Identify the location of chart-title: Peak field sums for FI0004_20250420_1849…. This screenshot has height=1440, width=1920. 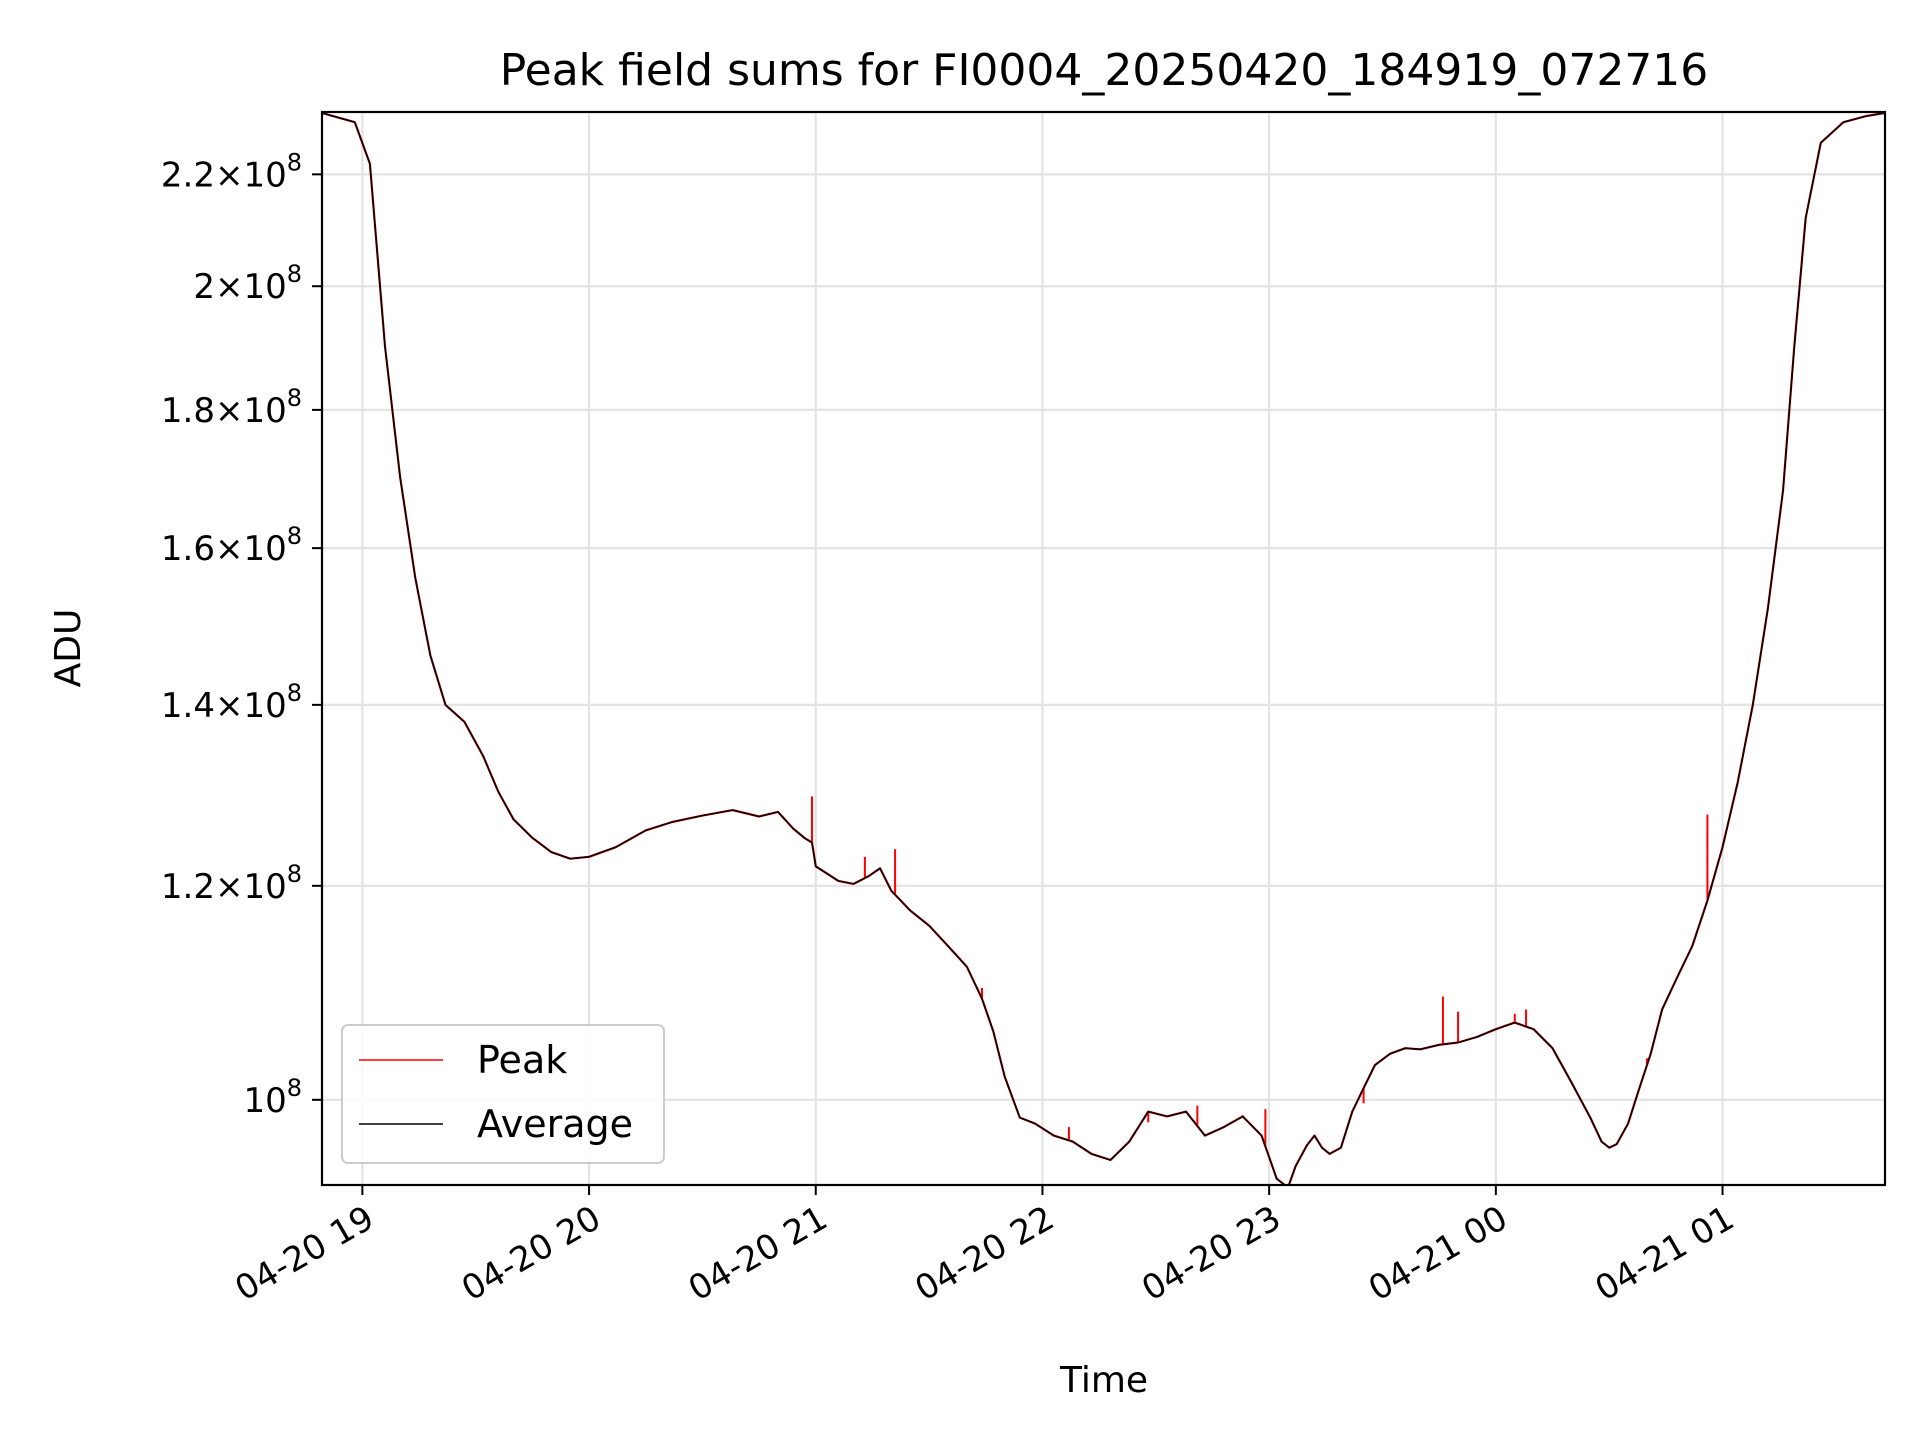
(1104, 70).